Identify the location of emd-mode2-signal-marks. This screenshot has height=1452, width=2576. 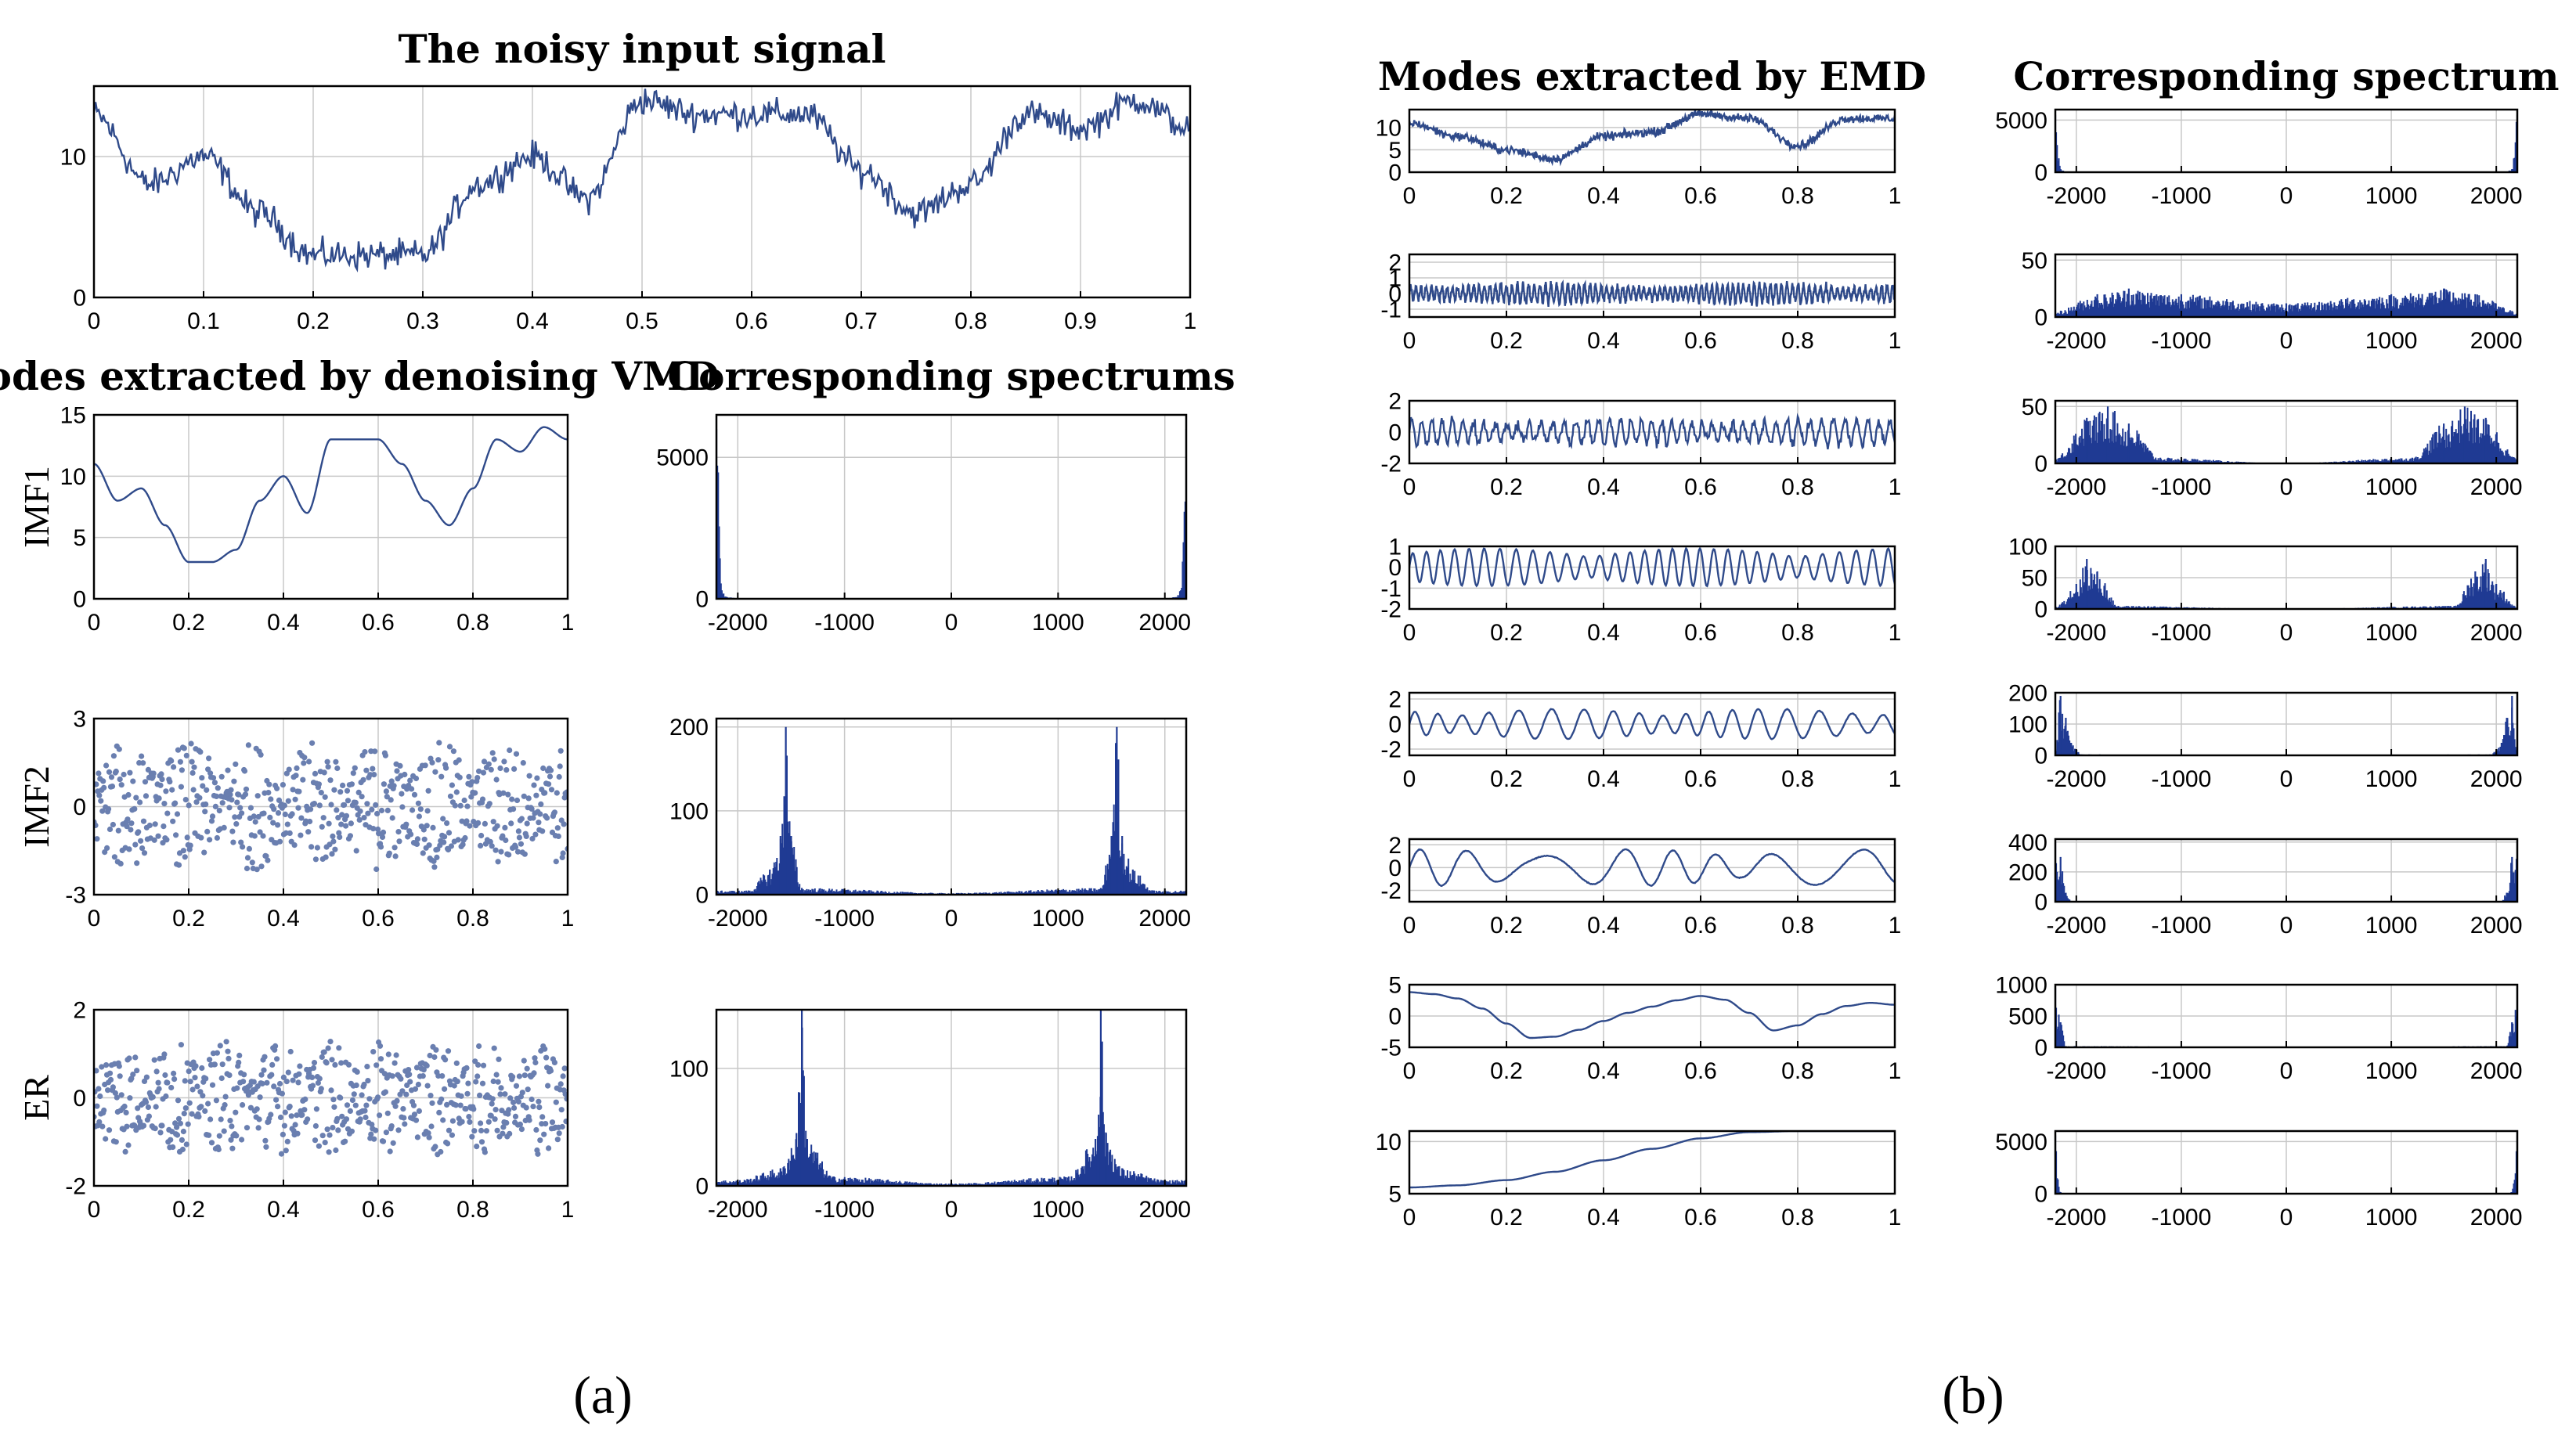
(1652, 293).